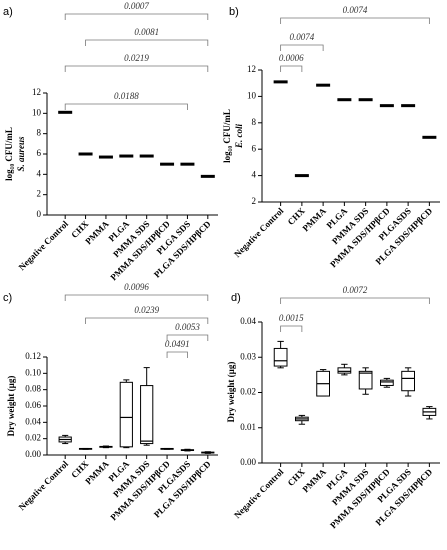  What do you see at coordinates (136, 287) in the screenshot?
I see `p-value: 0.0096` at bounding box center [136, 287].